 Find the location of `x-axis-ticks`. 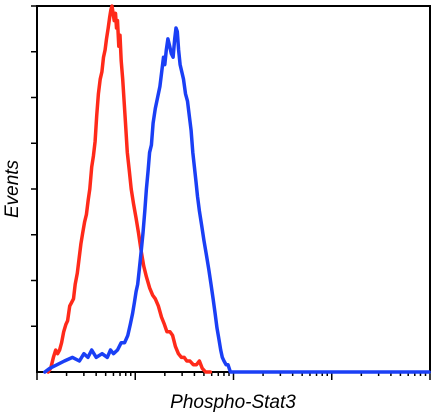

x-axis-ticks is located at coordinates (233, 376).